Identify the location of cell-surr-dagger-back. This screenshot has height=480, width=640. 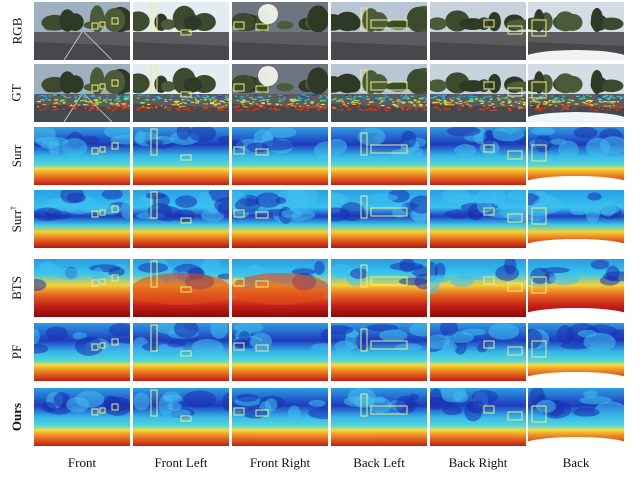
(576, 219).